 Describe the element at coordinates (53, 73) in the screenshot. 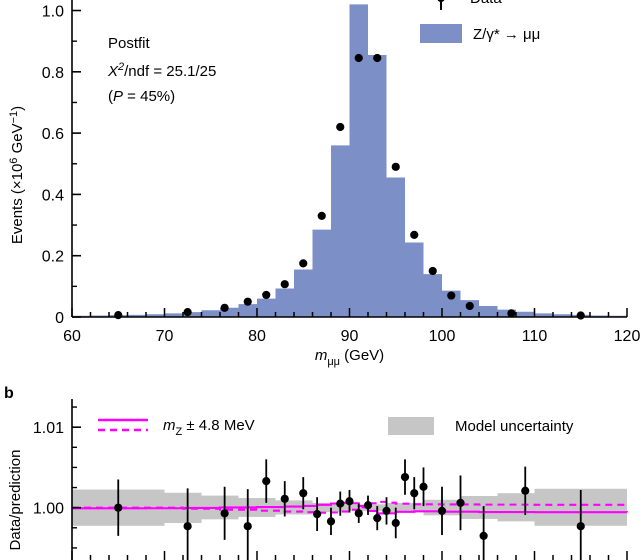

I see `panel-a-y-tick-label: 0.8` at that location.